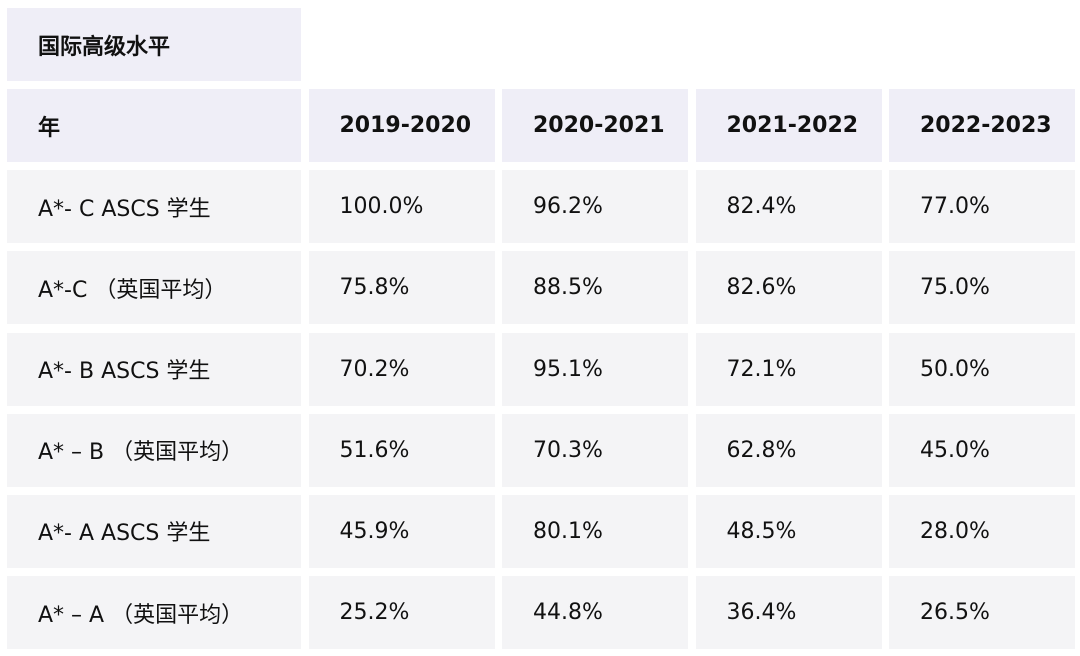 Image resolution: width=1080 pixels, height=656 pixels. I want to click on table-cell: 82.4%, so click(788, 207).